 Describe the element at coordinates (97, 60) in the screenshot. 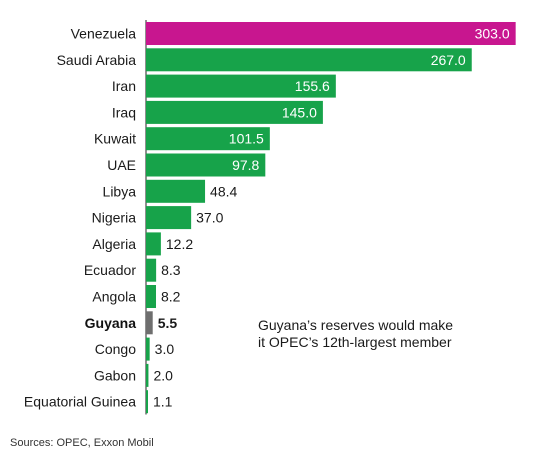

I see `category-label-saudi-arabia: Saudi Arabia` at that location.